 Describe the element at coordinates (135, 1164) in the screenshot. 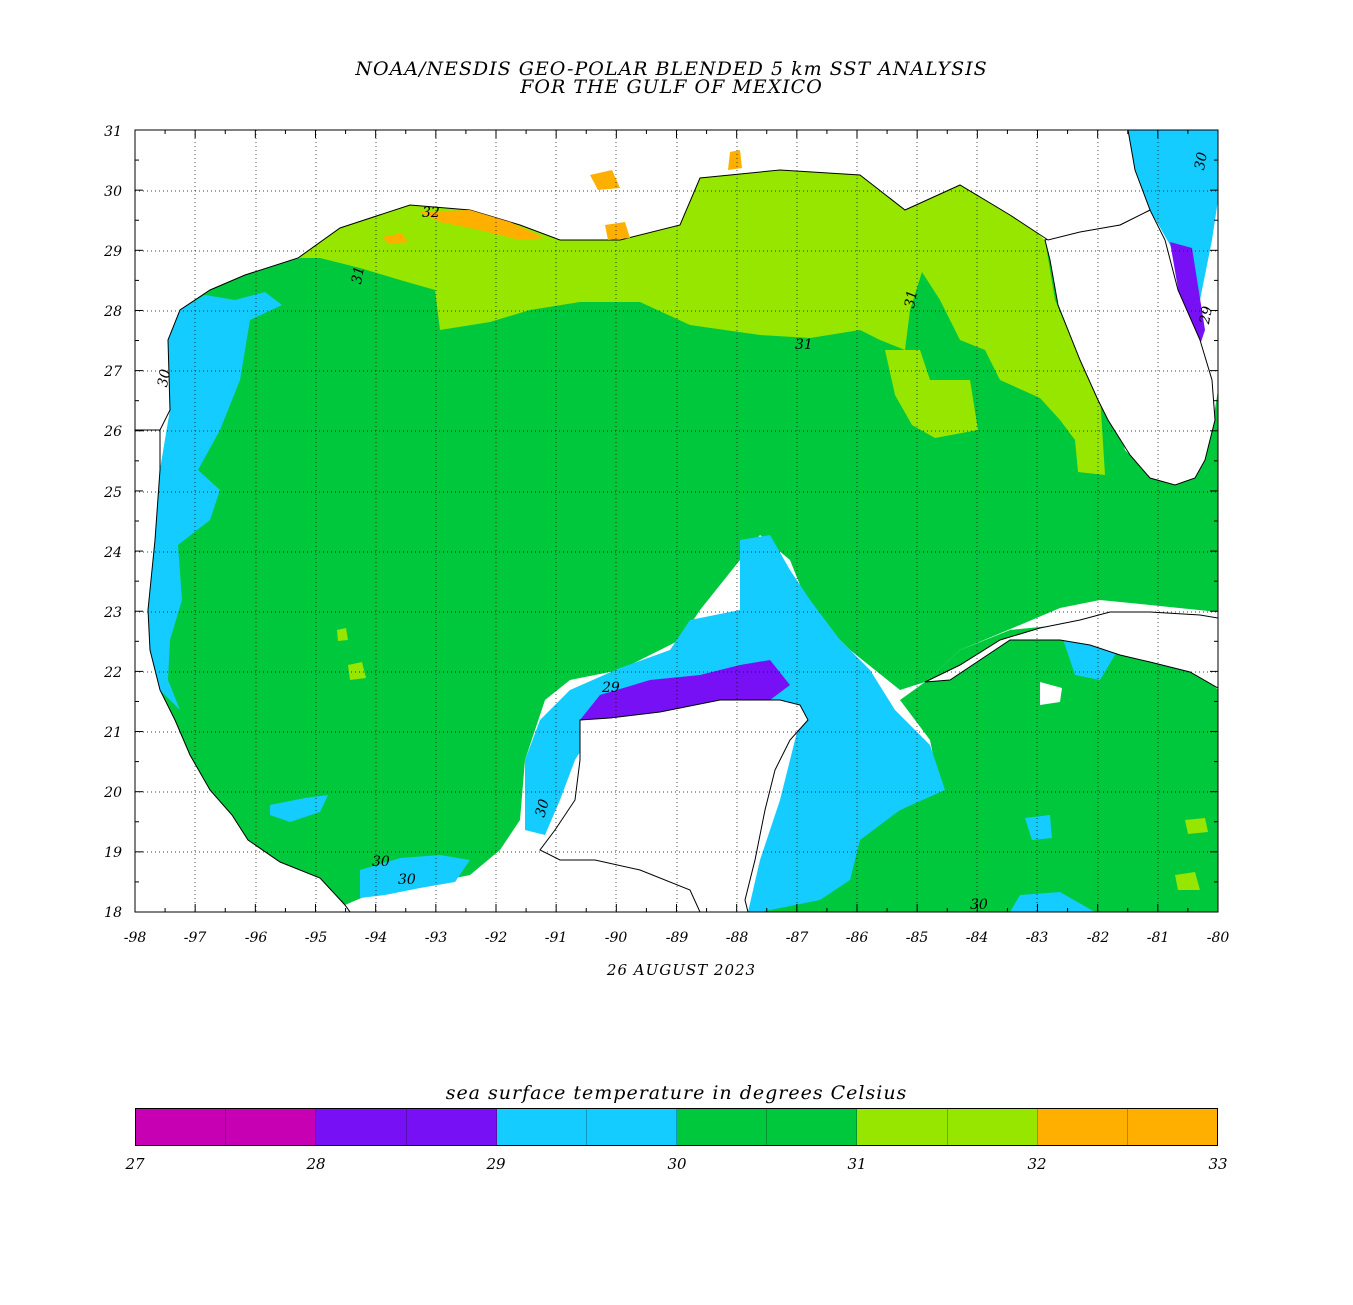

I see `colorbar-label: 27` at that location.